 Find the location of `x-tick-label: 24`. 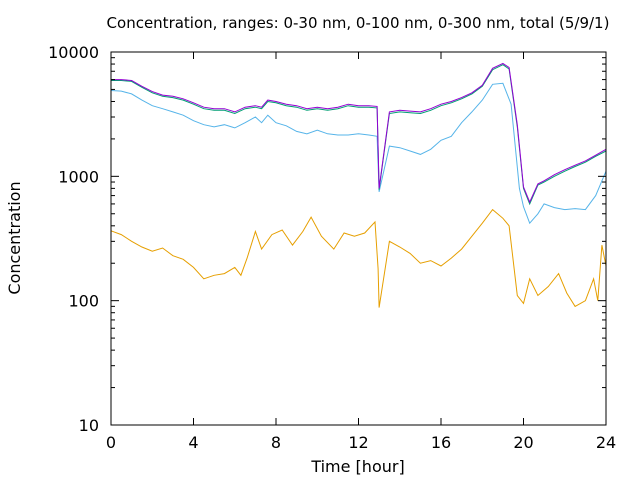

x-tick-label: 24 is located at coordinates (606, 442).